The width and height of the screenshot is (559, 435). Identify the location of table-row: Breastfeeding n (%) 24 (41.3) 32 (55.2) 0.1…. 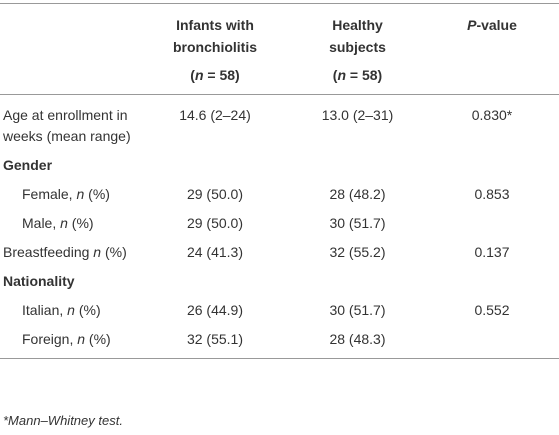
(279, 252).